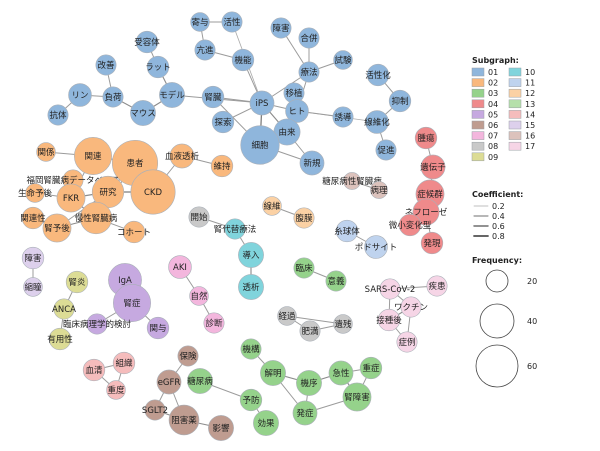 This screenshot has width=600, height=451. I want to click on legend-swatch-label: 04, so click(493, 104).